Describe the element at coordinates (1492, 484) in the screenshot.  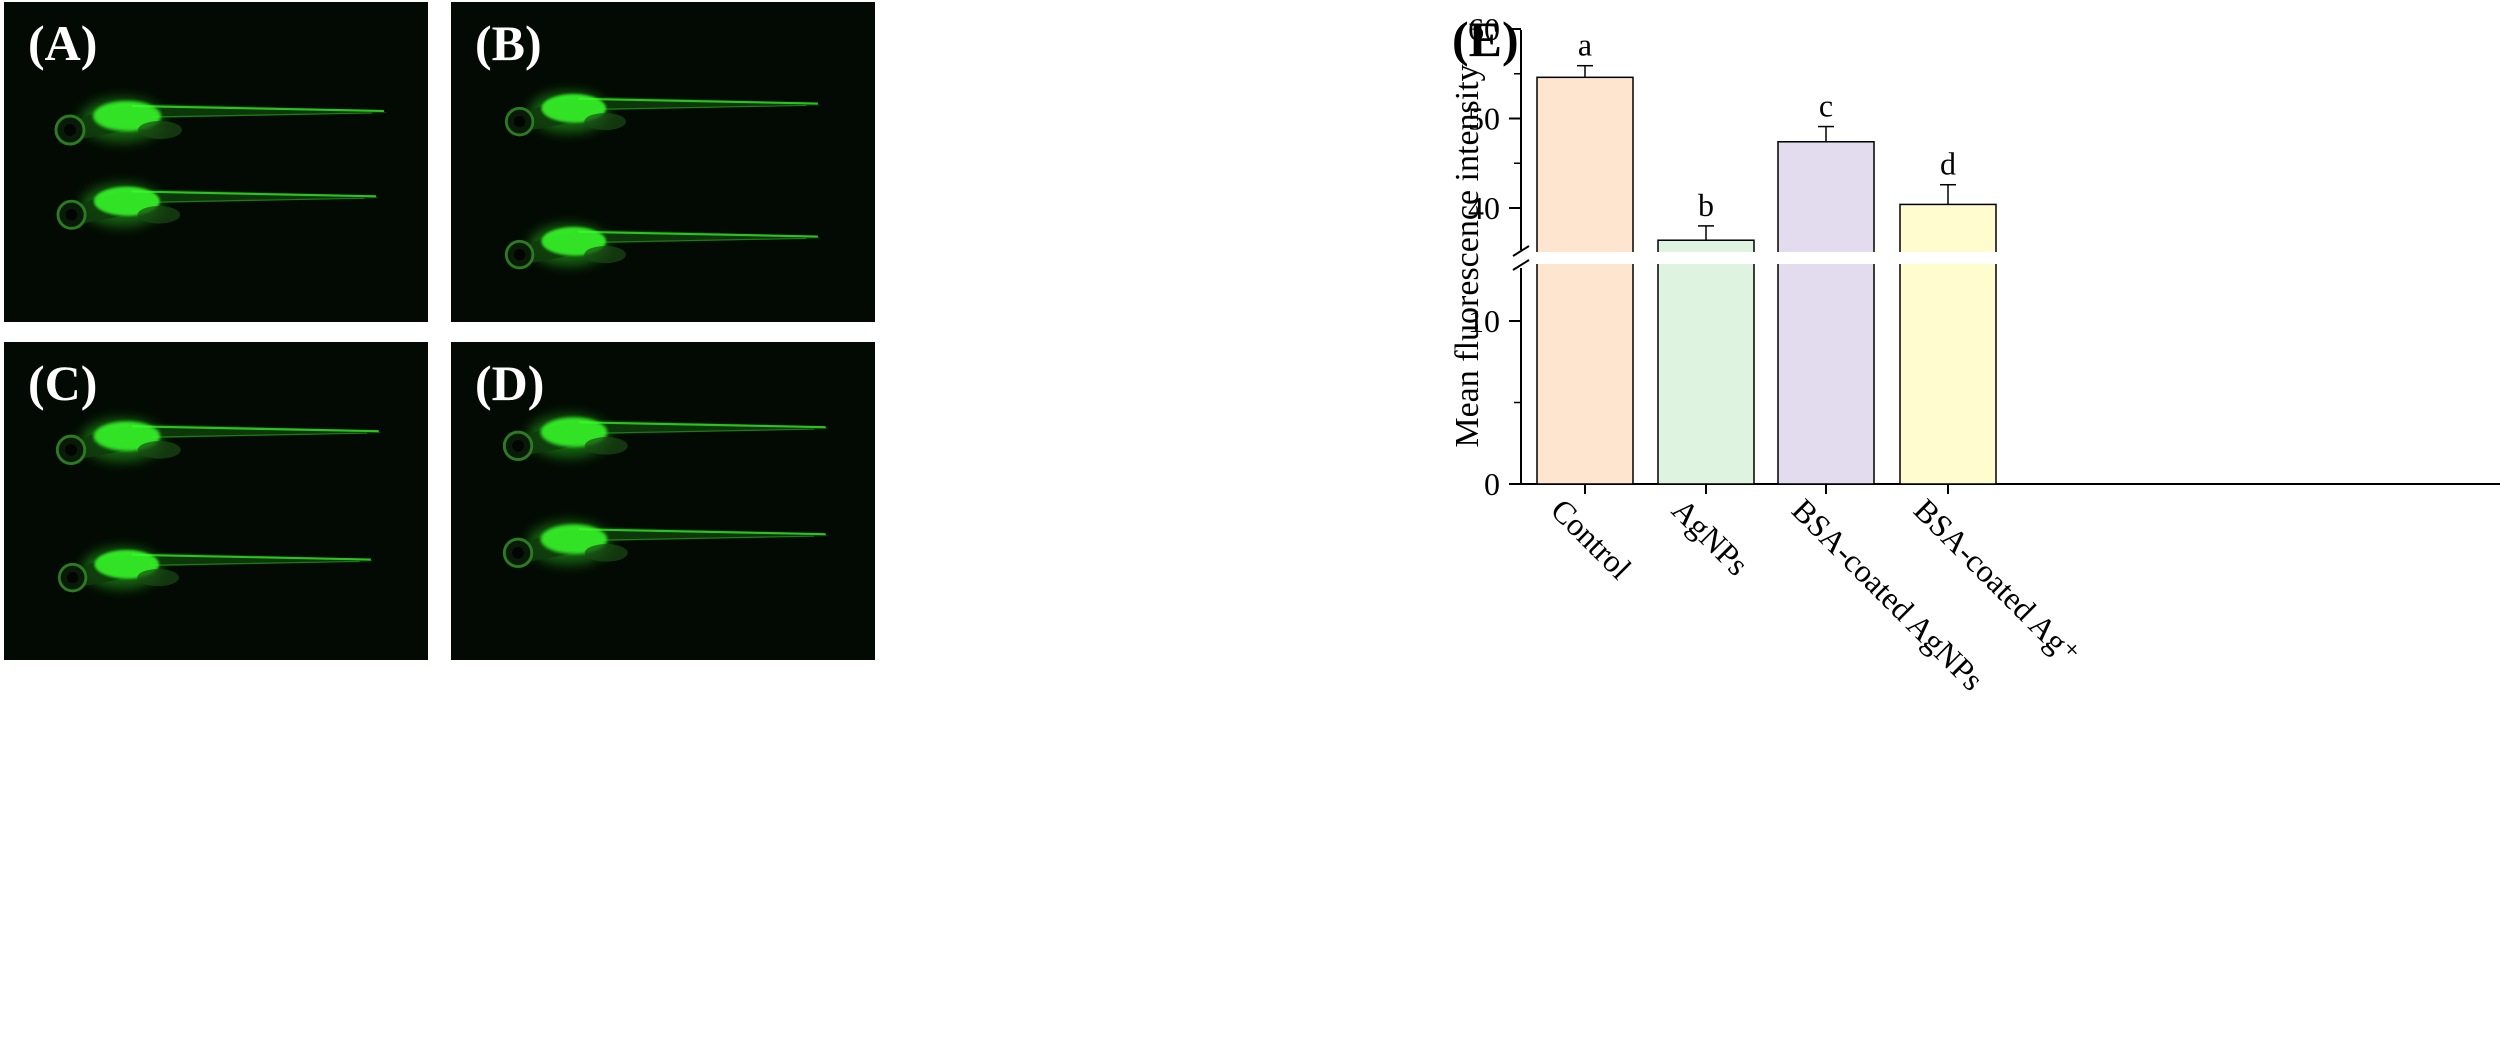
I see `y-tick-label: 0` at that location.